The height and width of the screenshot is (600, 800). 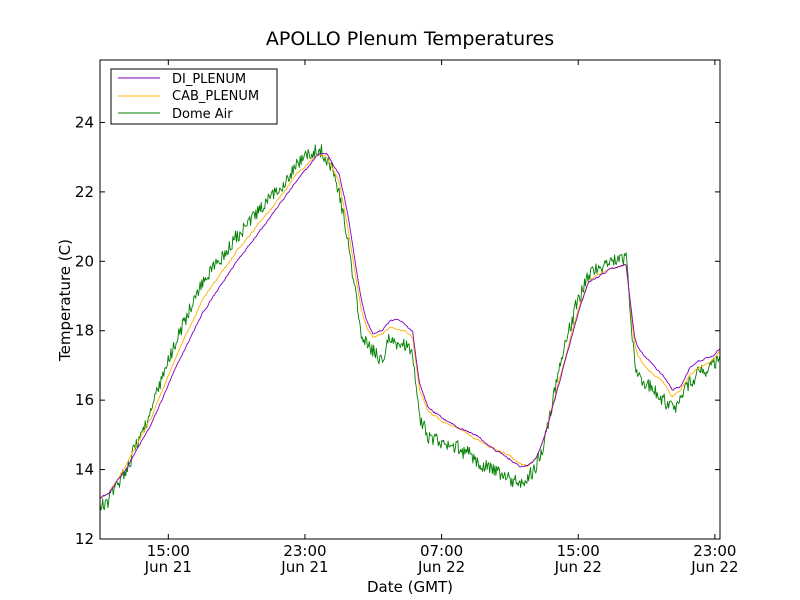 I want to click on y-tick-label: 22, so click(x=84, y=192).